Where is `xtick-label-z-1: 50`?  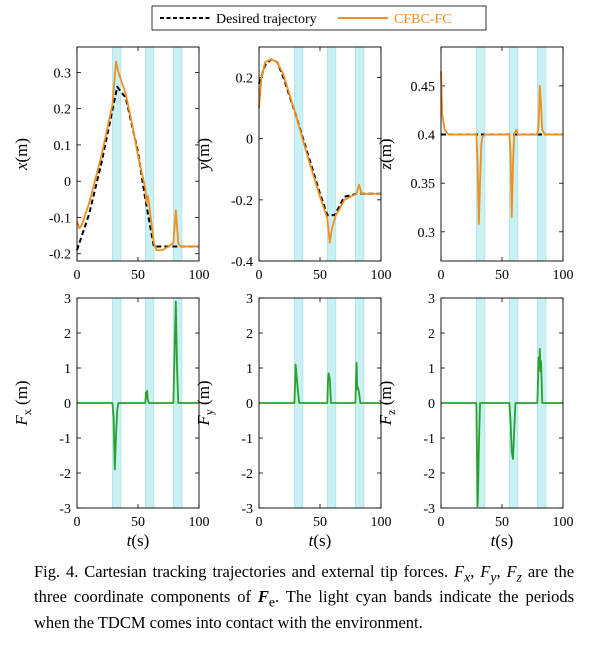
xtick-label-z-1: 50 is located at coordinates (502, 275).